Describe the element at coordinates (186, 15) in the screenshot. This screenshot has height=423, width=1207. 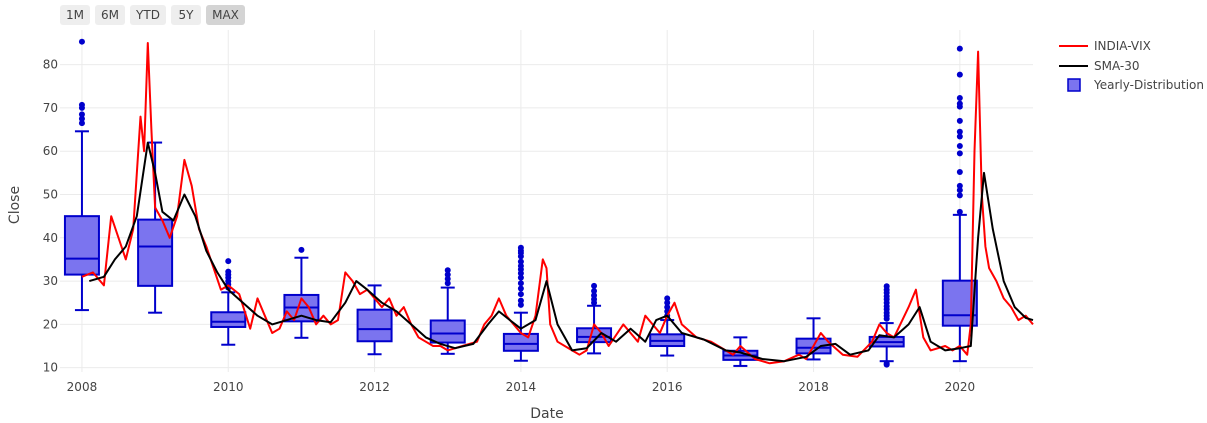
I see `range-button-5y: 5Y` at that location.